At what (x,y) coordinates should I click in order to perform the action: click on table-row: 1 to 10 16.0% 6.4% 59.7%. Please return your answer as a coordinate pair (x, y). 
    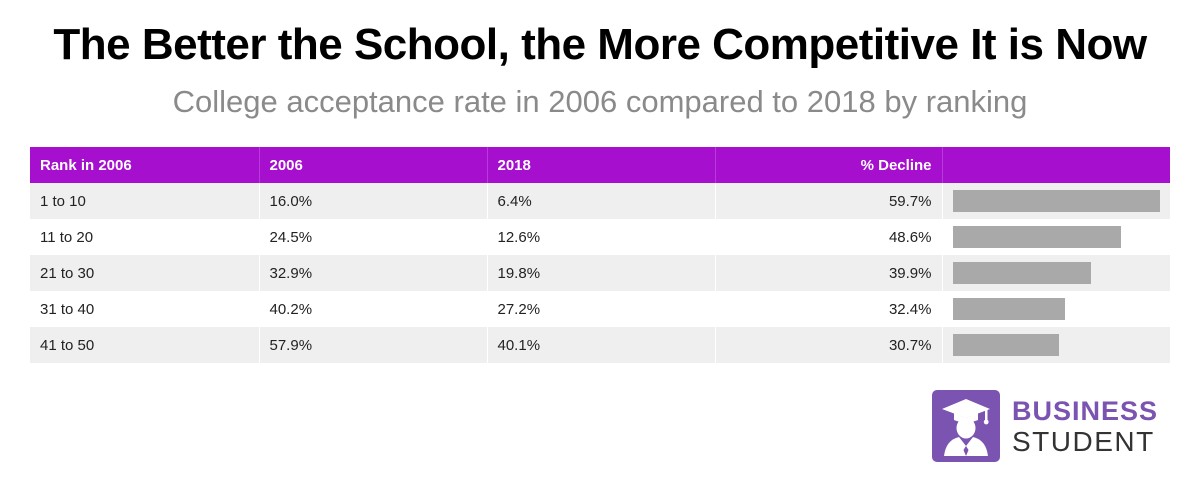
    Looking at the image, I should click on (600, 201).